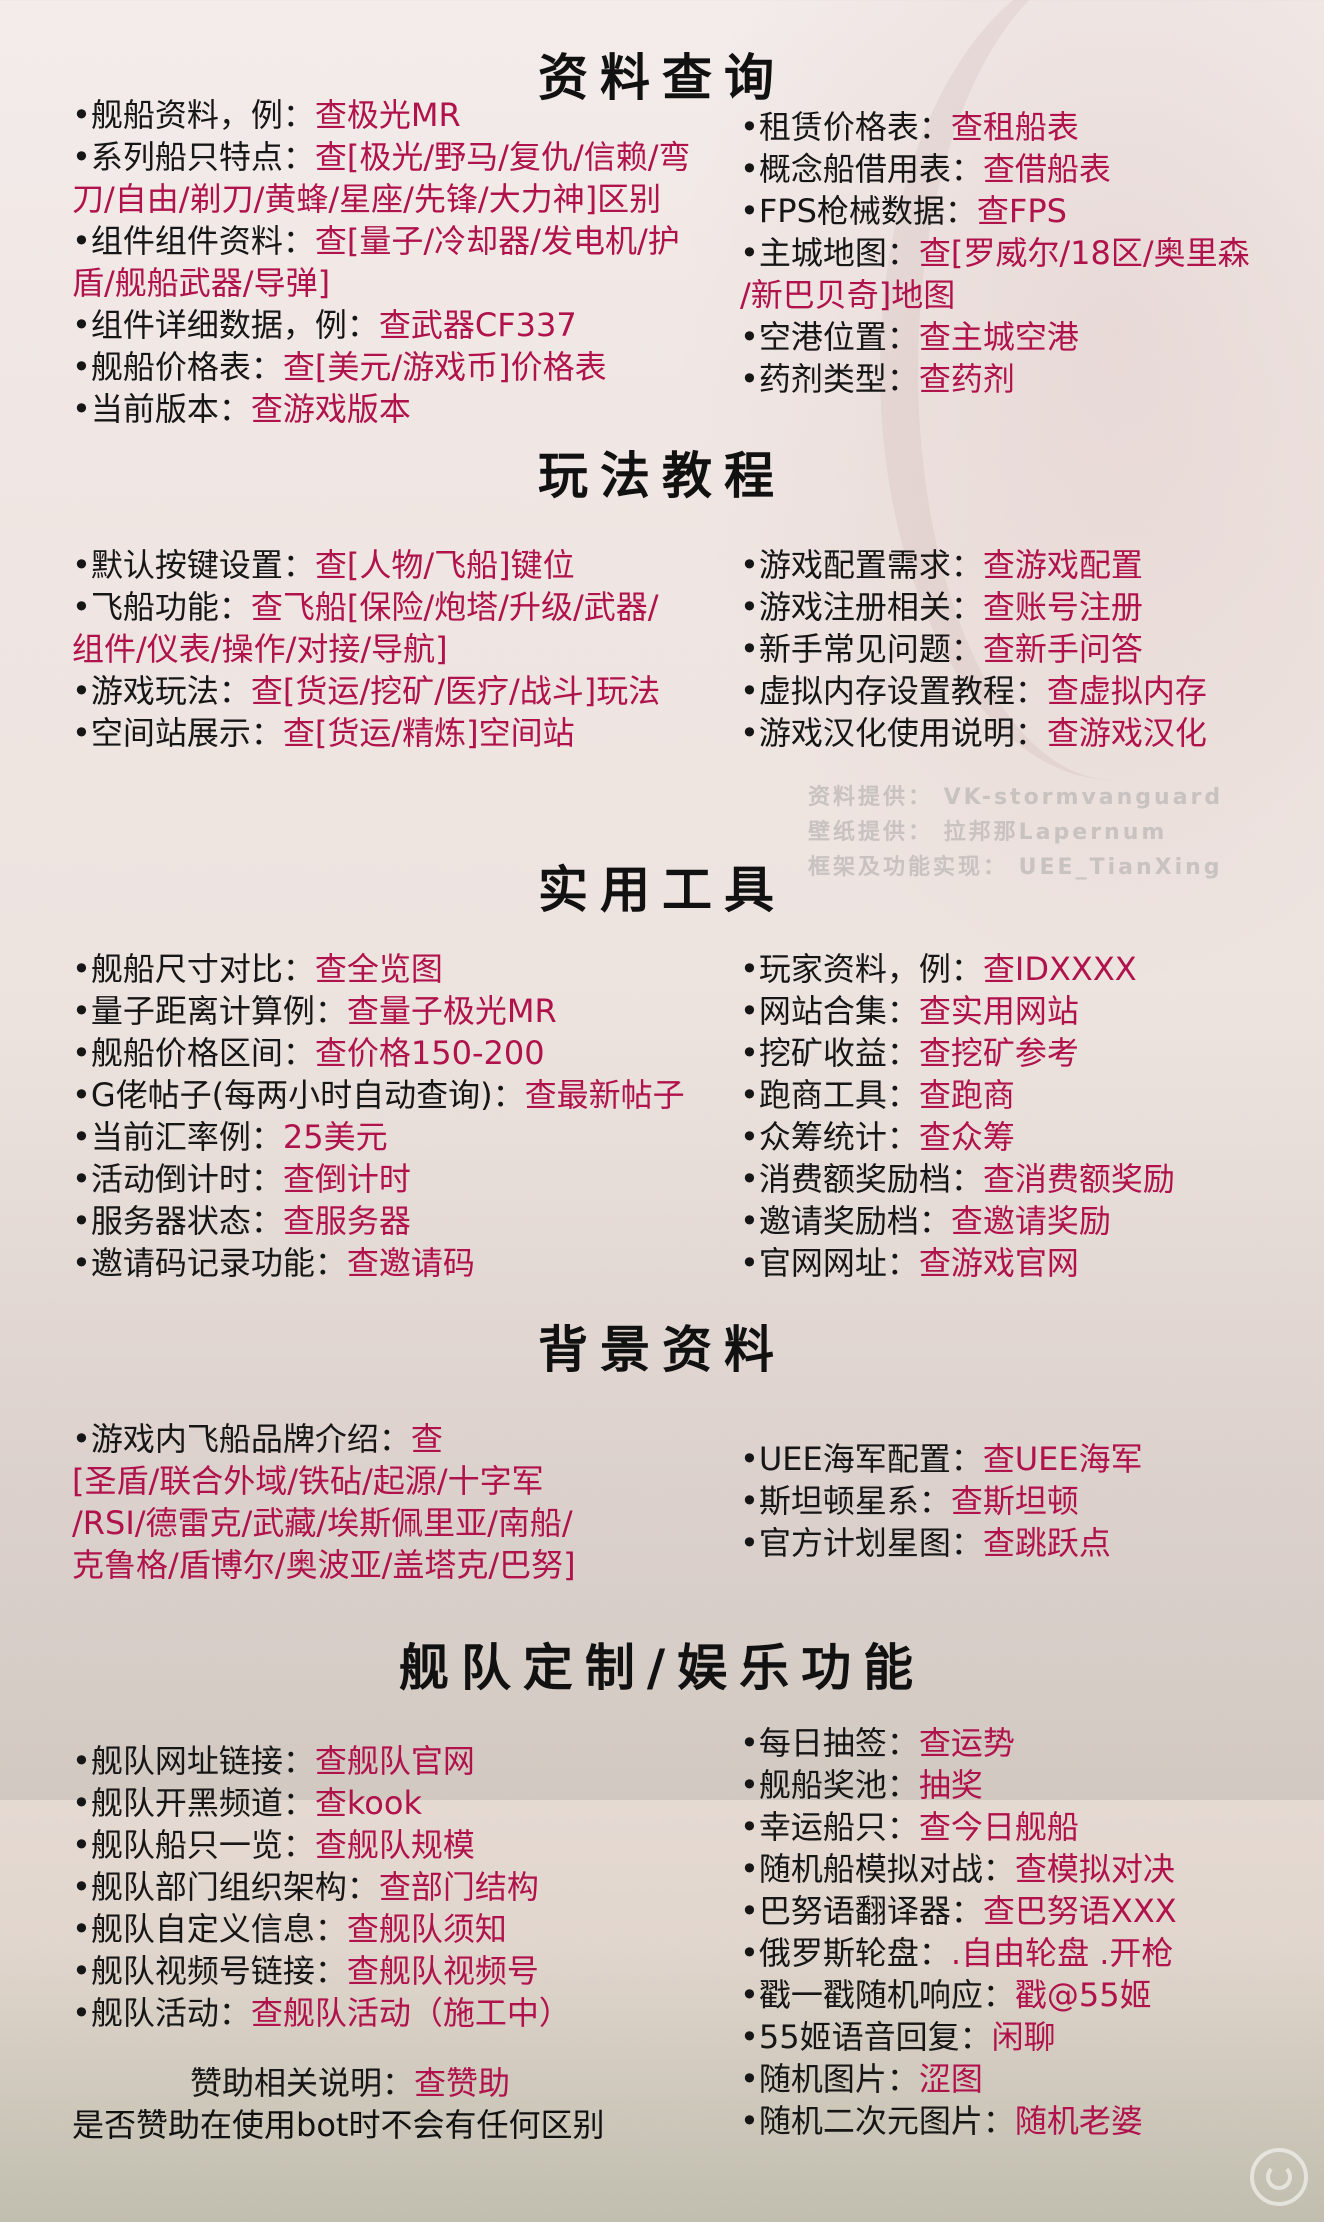 The height and width of the screenshot is (2222, 1324). Describe the element at coordinates (394, 1761) in the screenshot. I see `item-command: 查舰队官网` at that location.